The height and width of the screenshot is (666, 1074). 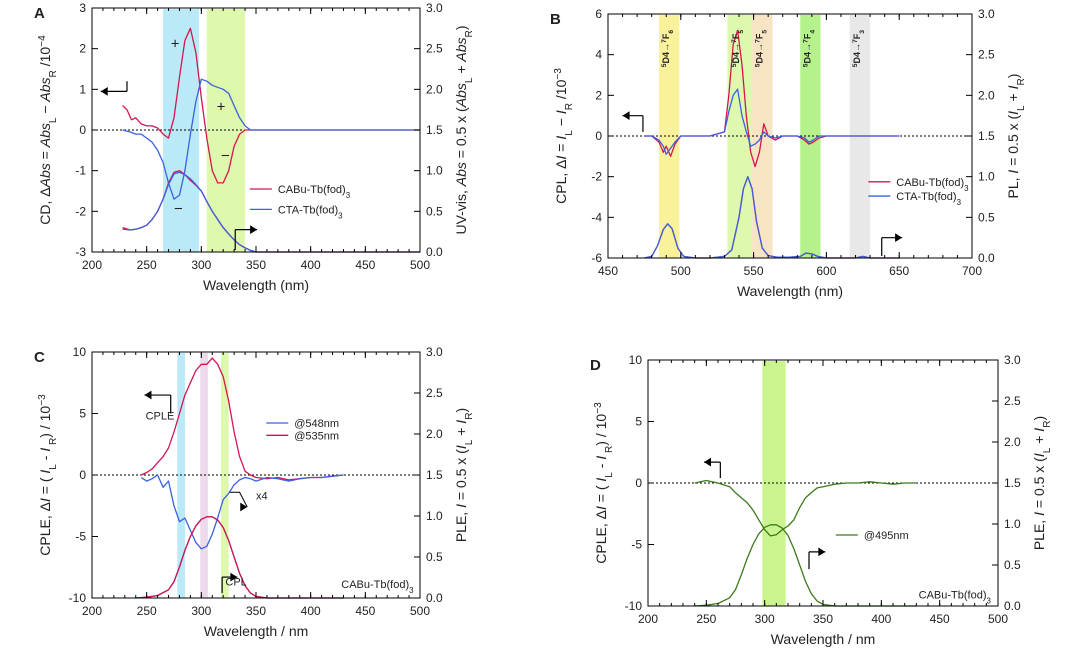 I want to click on x4-label: x4, so click(x=262, y=497).